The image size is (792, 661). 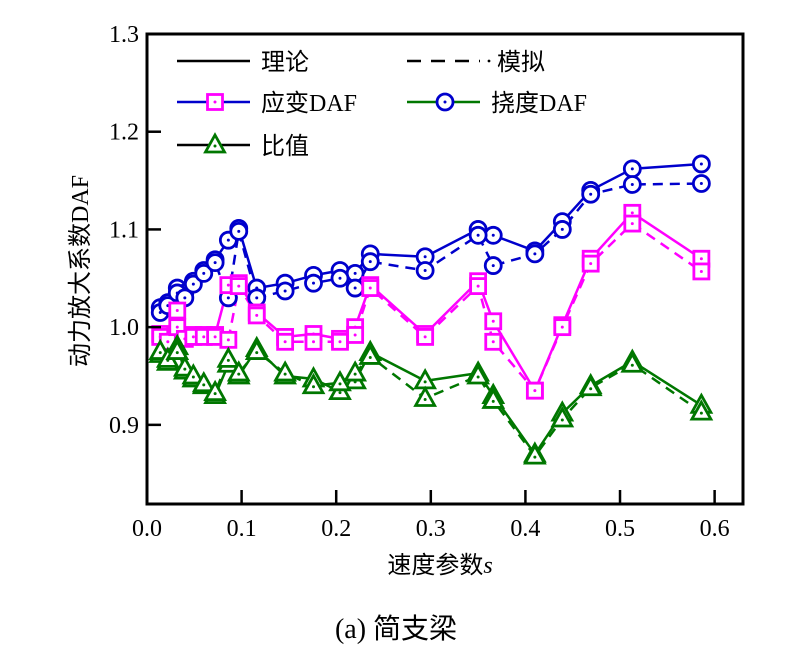 What do you see at coordinates (336, 529) in the screenshot?
I see `x-tick-label: 0.2` at bounding box center [336, 529].